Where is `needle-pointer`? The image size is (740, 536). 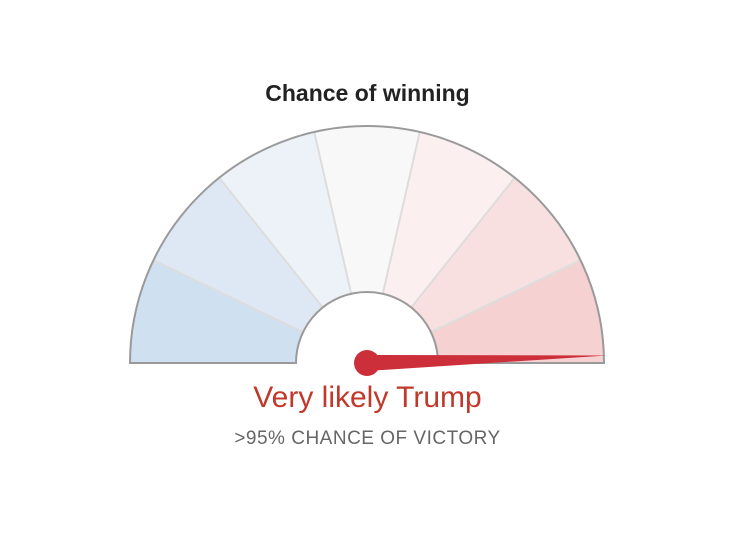
needle-pointer is located at coordinates (486, 363).